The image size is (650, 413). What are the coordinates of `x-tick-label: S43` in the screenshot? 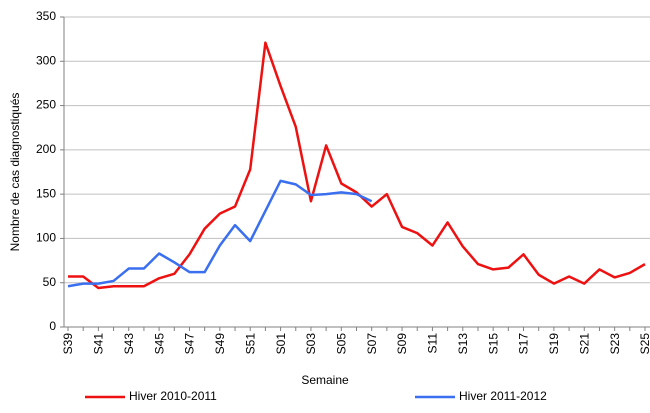 It's located at (129, 344).